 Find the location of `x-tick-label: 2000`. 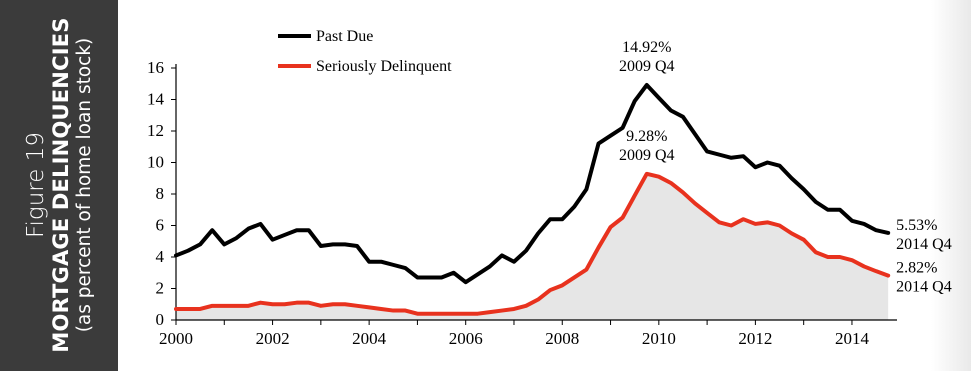

x-tick-label: 2000 is located at coordinates (176, 338).